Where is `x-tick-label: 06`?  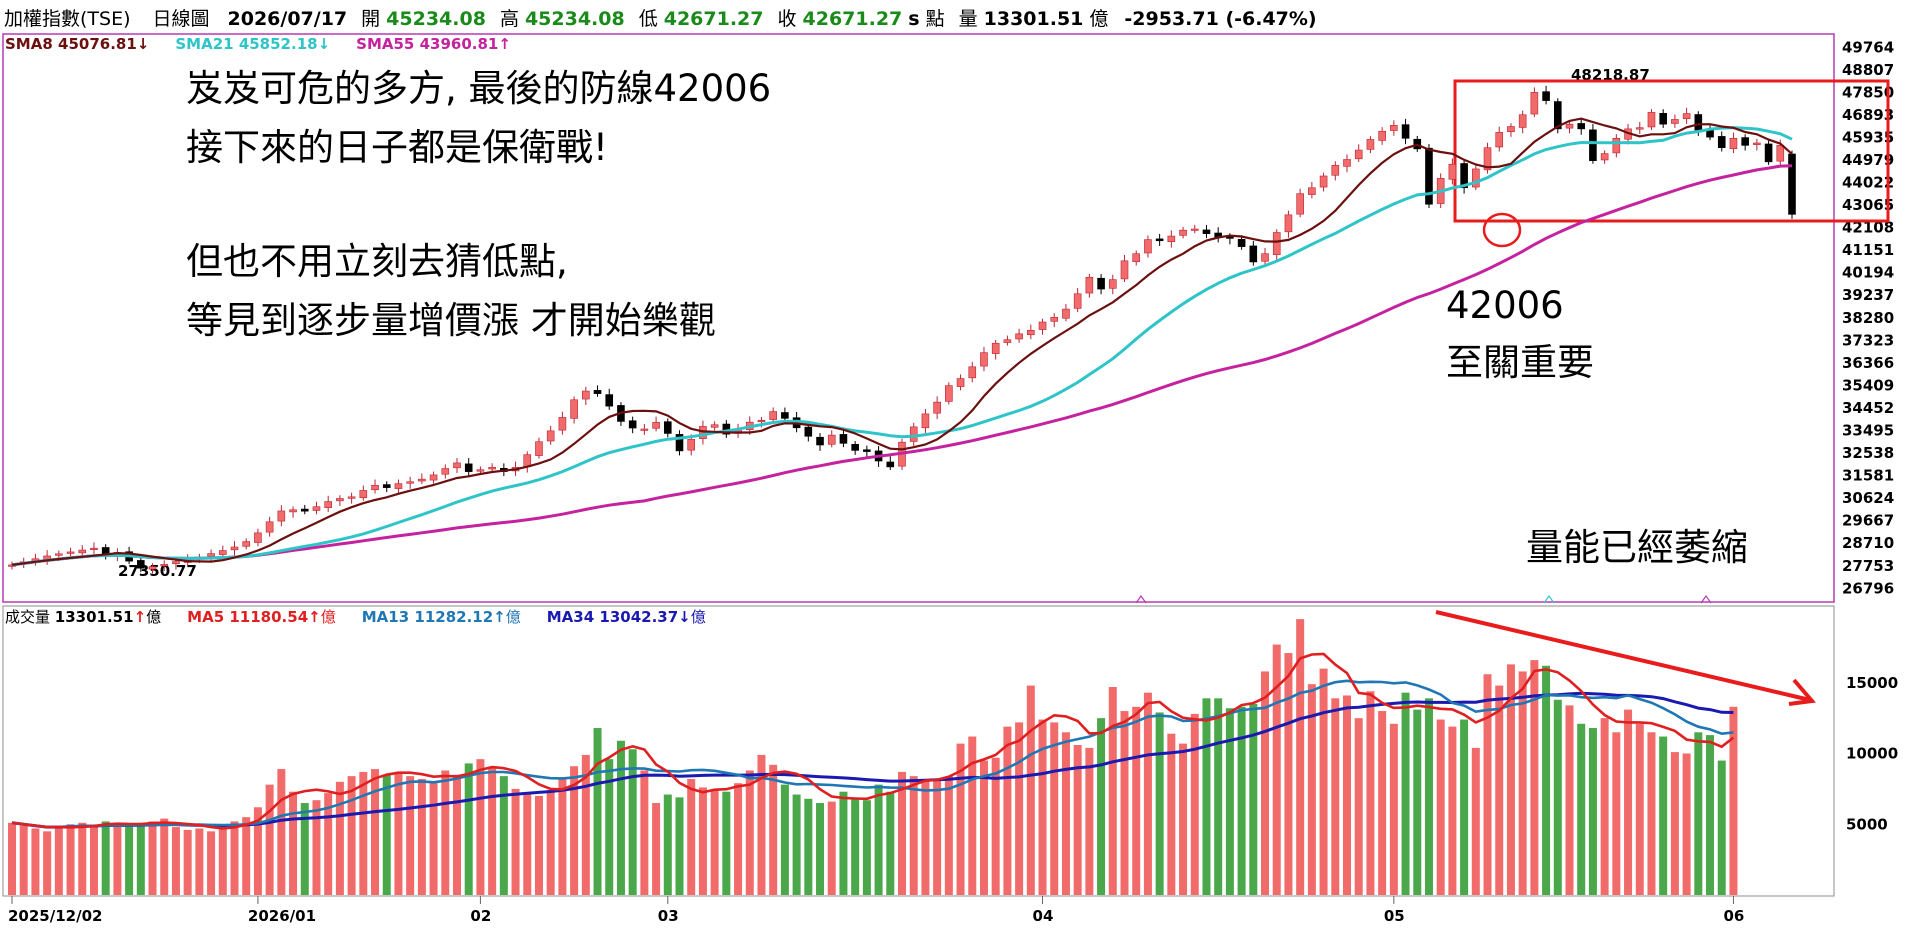 x-tick-label: 06 is located at coordinates (1733, 916).